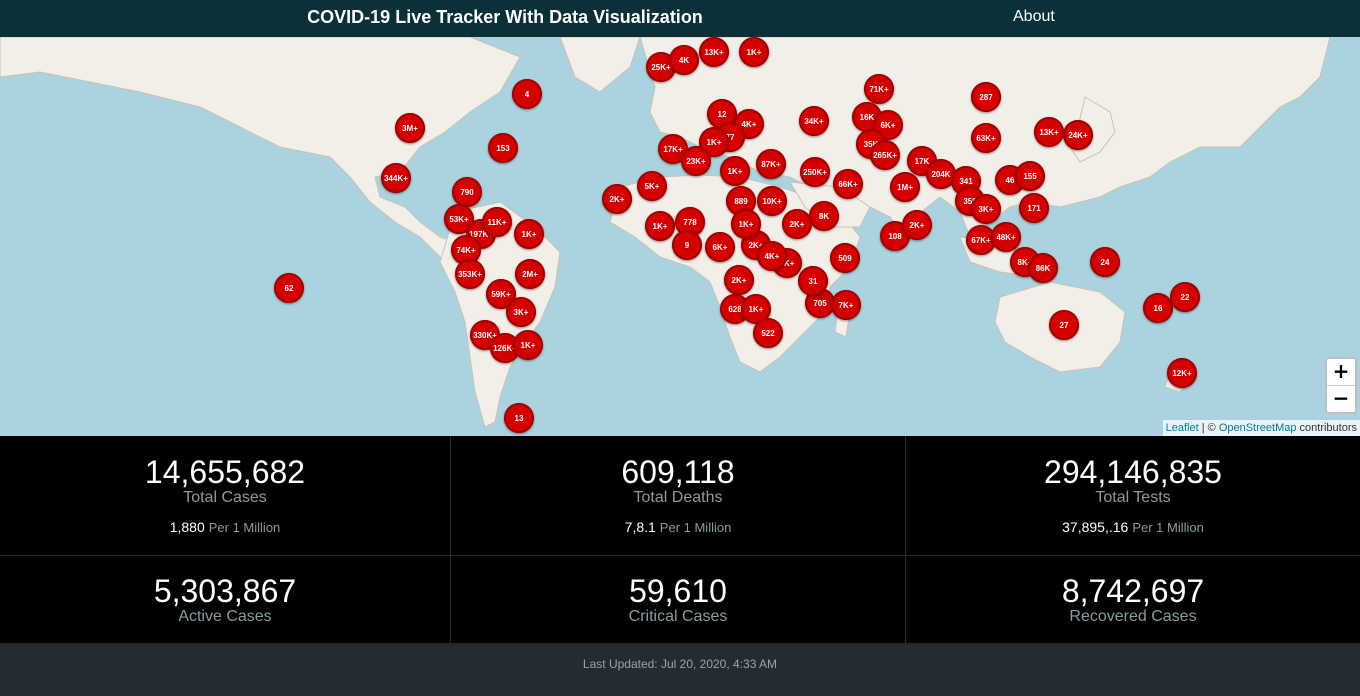  I want to click on cluster-marker: 9, so click(687, 245).